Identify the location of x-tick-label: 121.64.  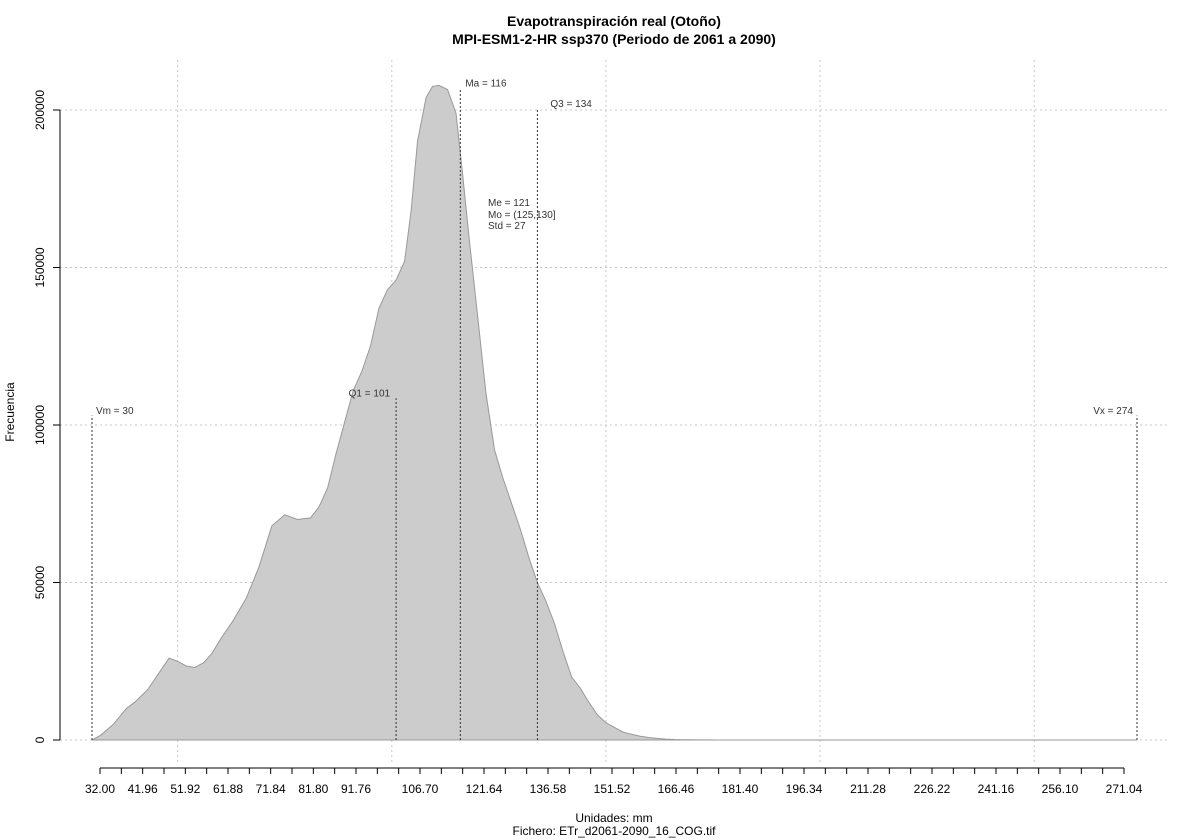
(484, 789).